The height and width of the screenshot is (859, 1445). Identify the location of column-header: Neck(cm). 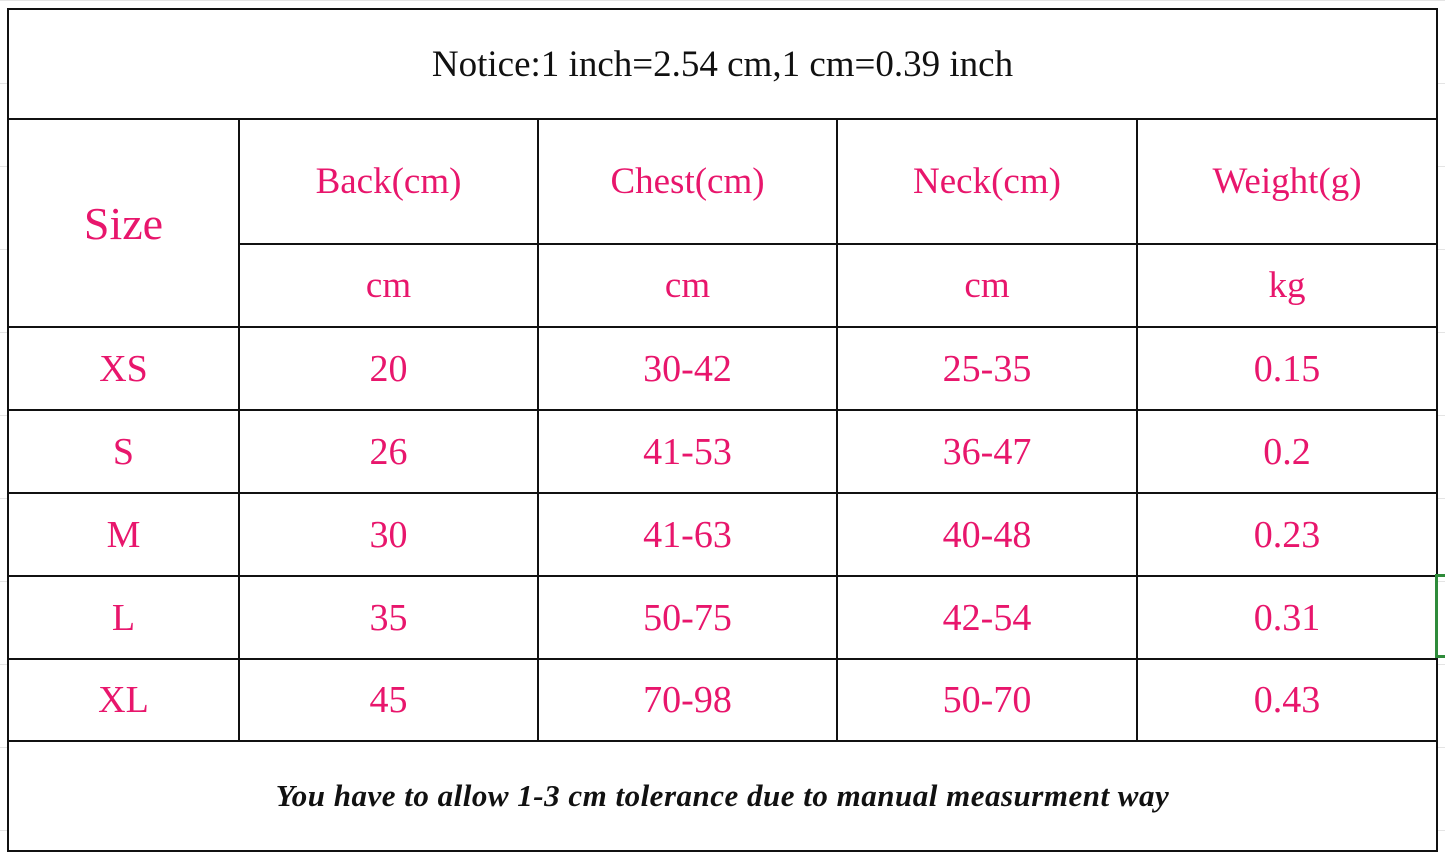
(987, 181).